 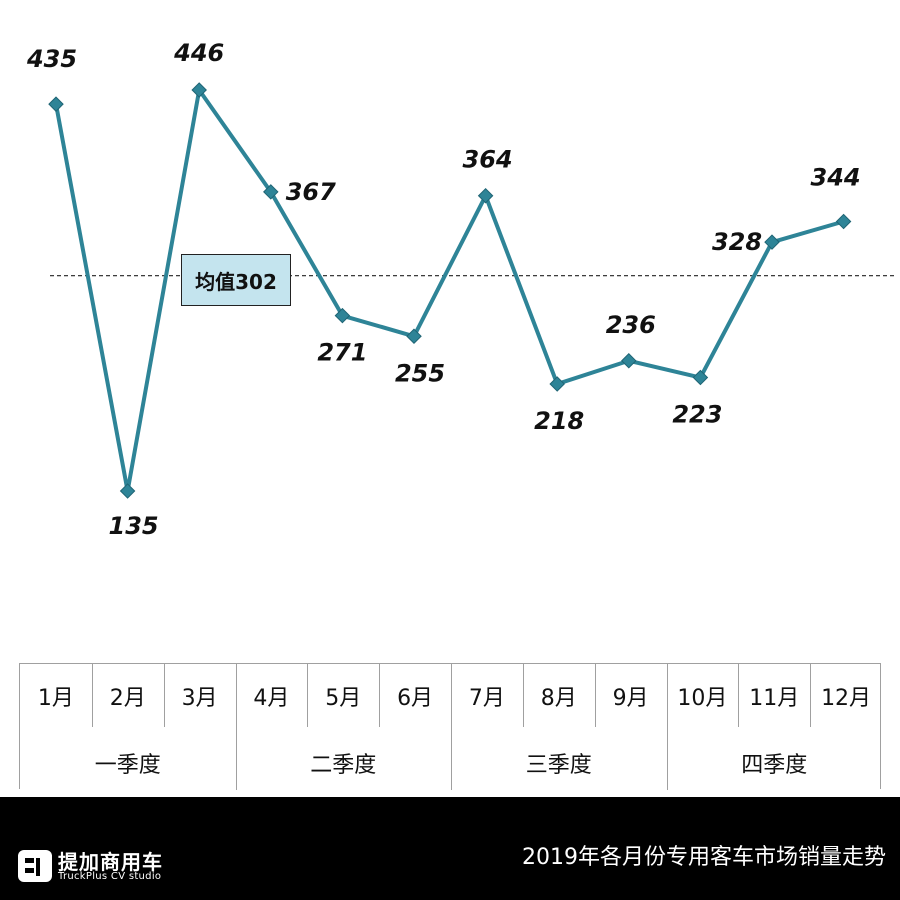 I want to click on quarter-row: 一季度 二季度 三季度 四季度, so click(x=450, y=763).